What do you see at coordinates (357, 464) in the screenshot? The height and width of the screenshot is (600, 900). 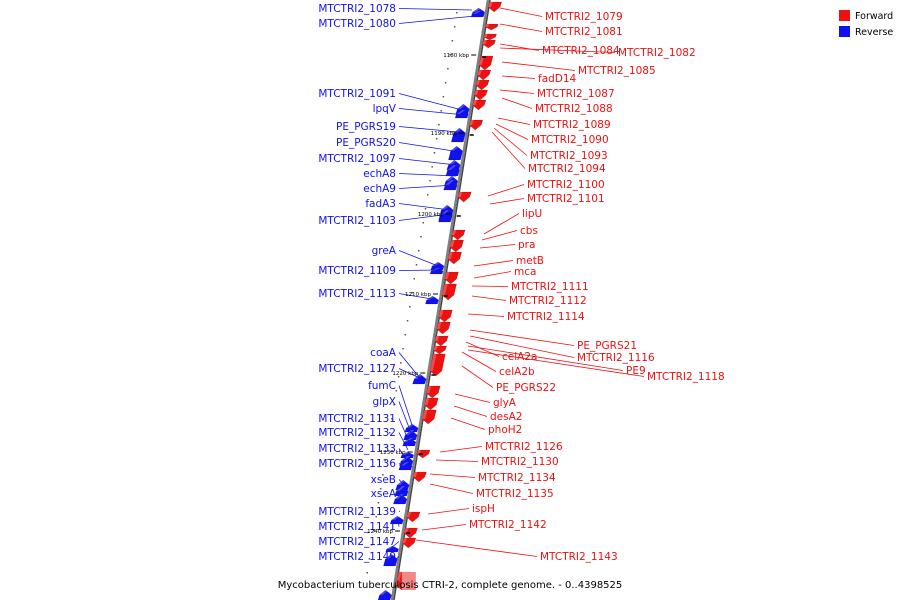 I see `gene-label: MTCTRI2_1136` at bounding box center [357, 464].